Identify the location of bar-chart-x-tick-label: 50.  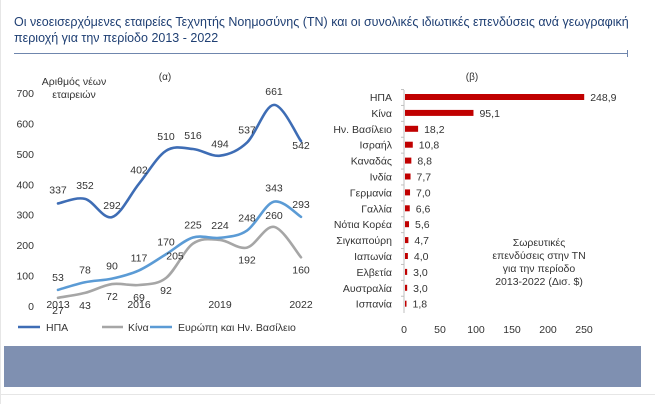
(440, 330).